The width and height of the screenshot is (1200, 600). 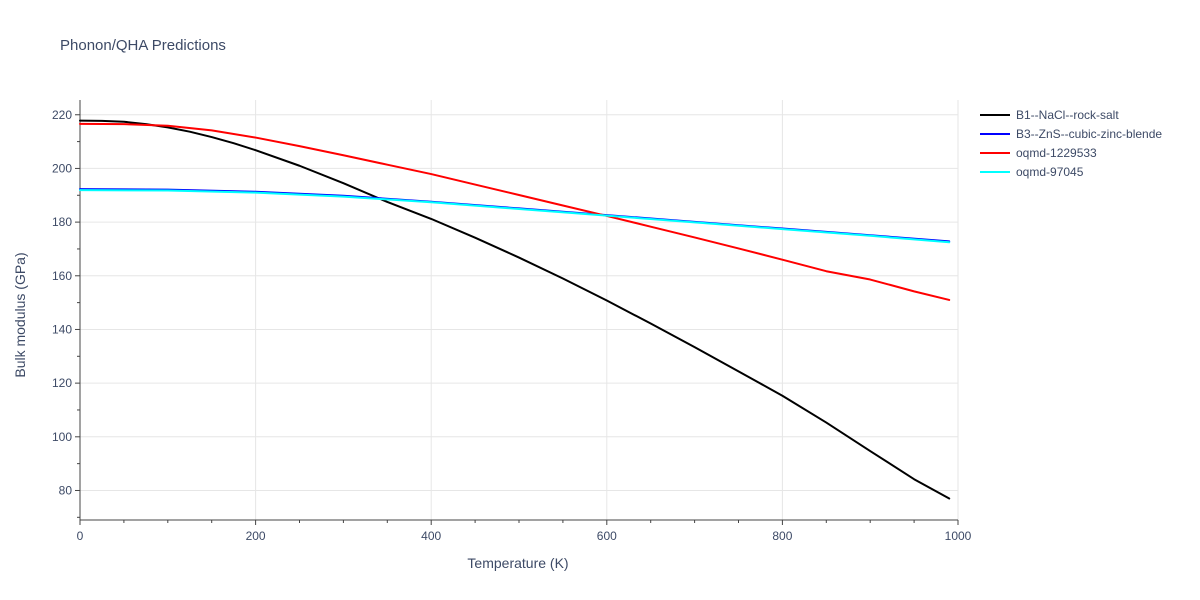 What do you see at coordinates (958, 536) in the screenshot?
I see `x-tick-label: 1000` at bounding box center [958, 536].